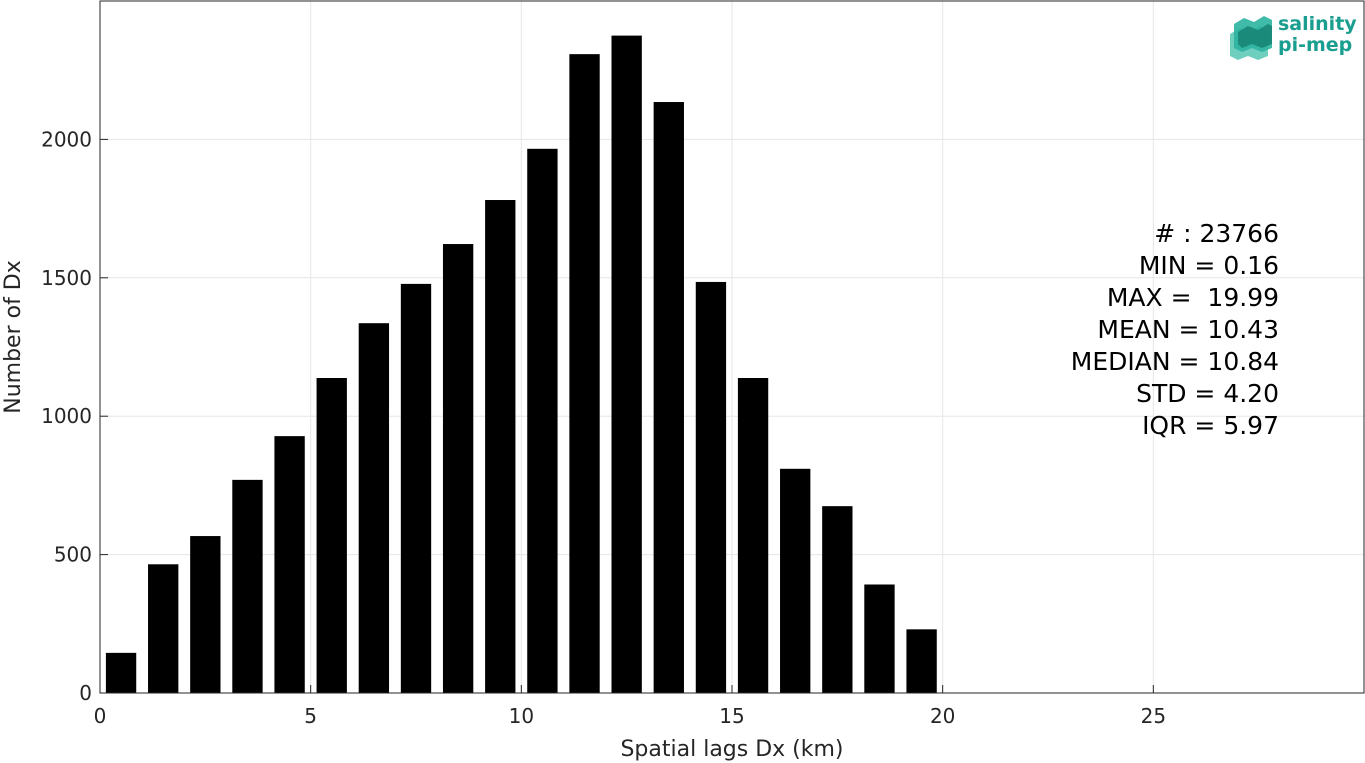  I want to click on x-tick-label: 5, so click(310, 716).